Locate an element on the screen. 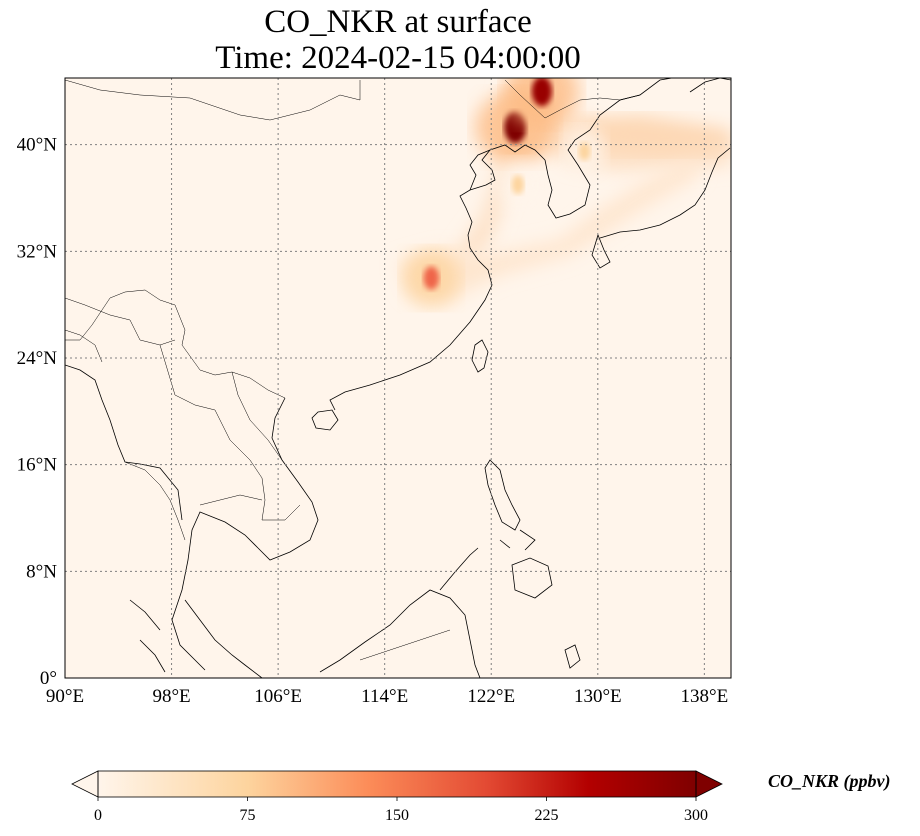  border-thailand-cambodia is located at coordinates (231, 500).